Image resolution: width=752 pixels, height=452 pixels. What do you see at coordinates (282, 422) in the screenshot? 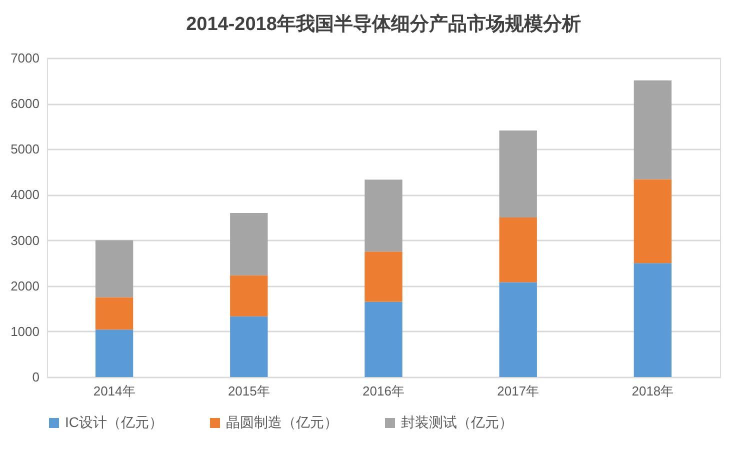
I see `legend-label: 晶圆制造（亿元）` at bounding box center [282, 422].